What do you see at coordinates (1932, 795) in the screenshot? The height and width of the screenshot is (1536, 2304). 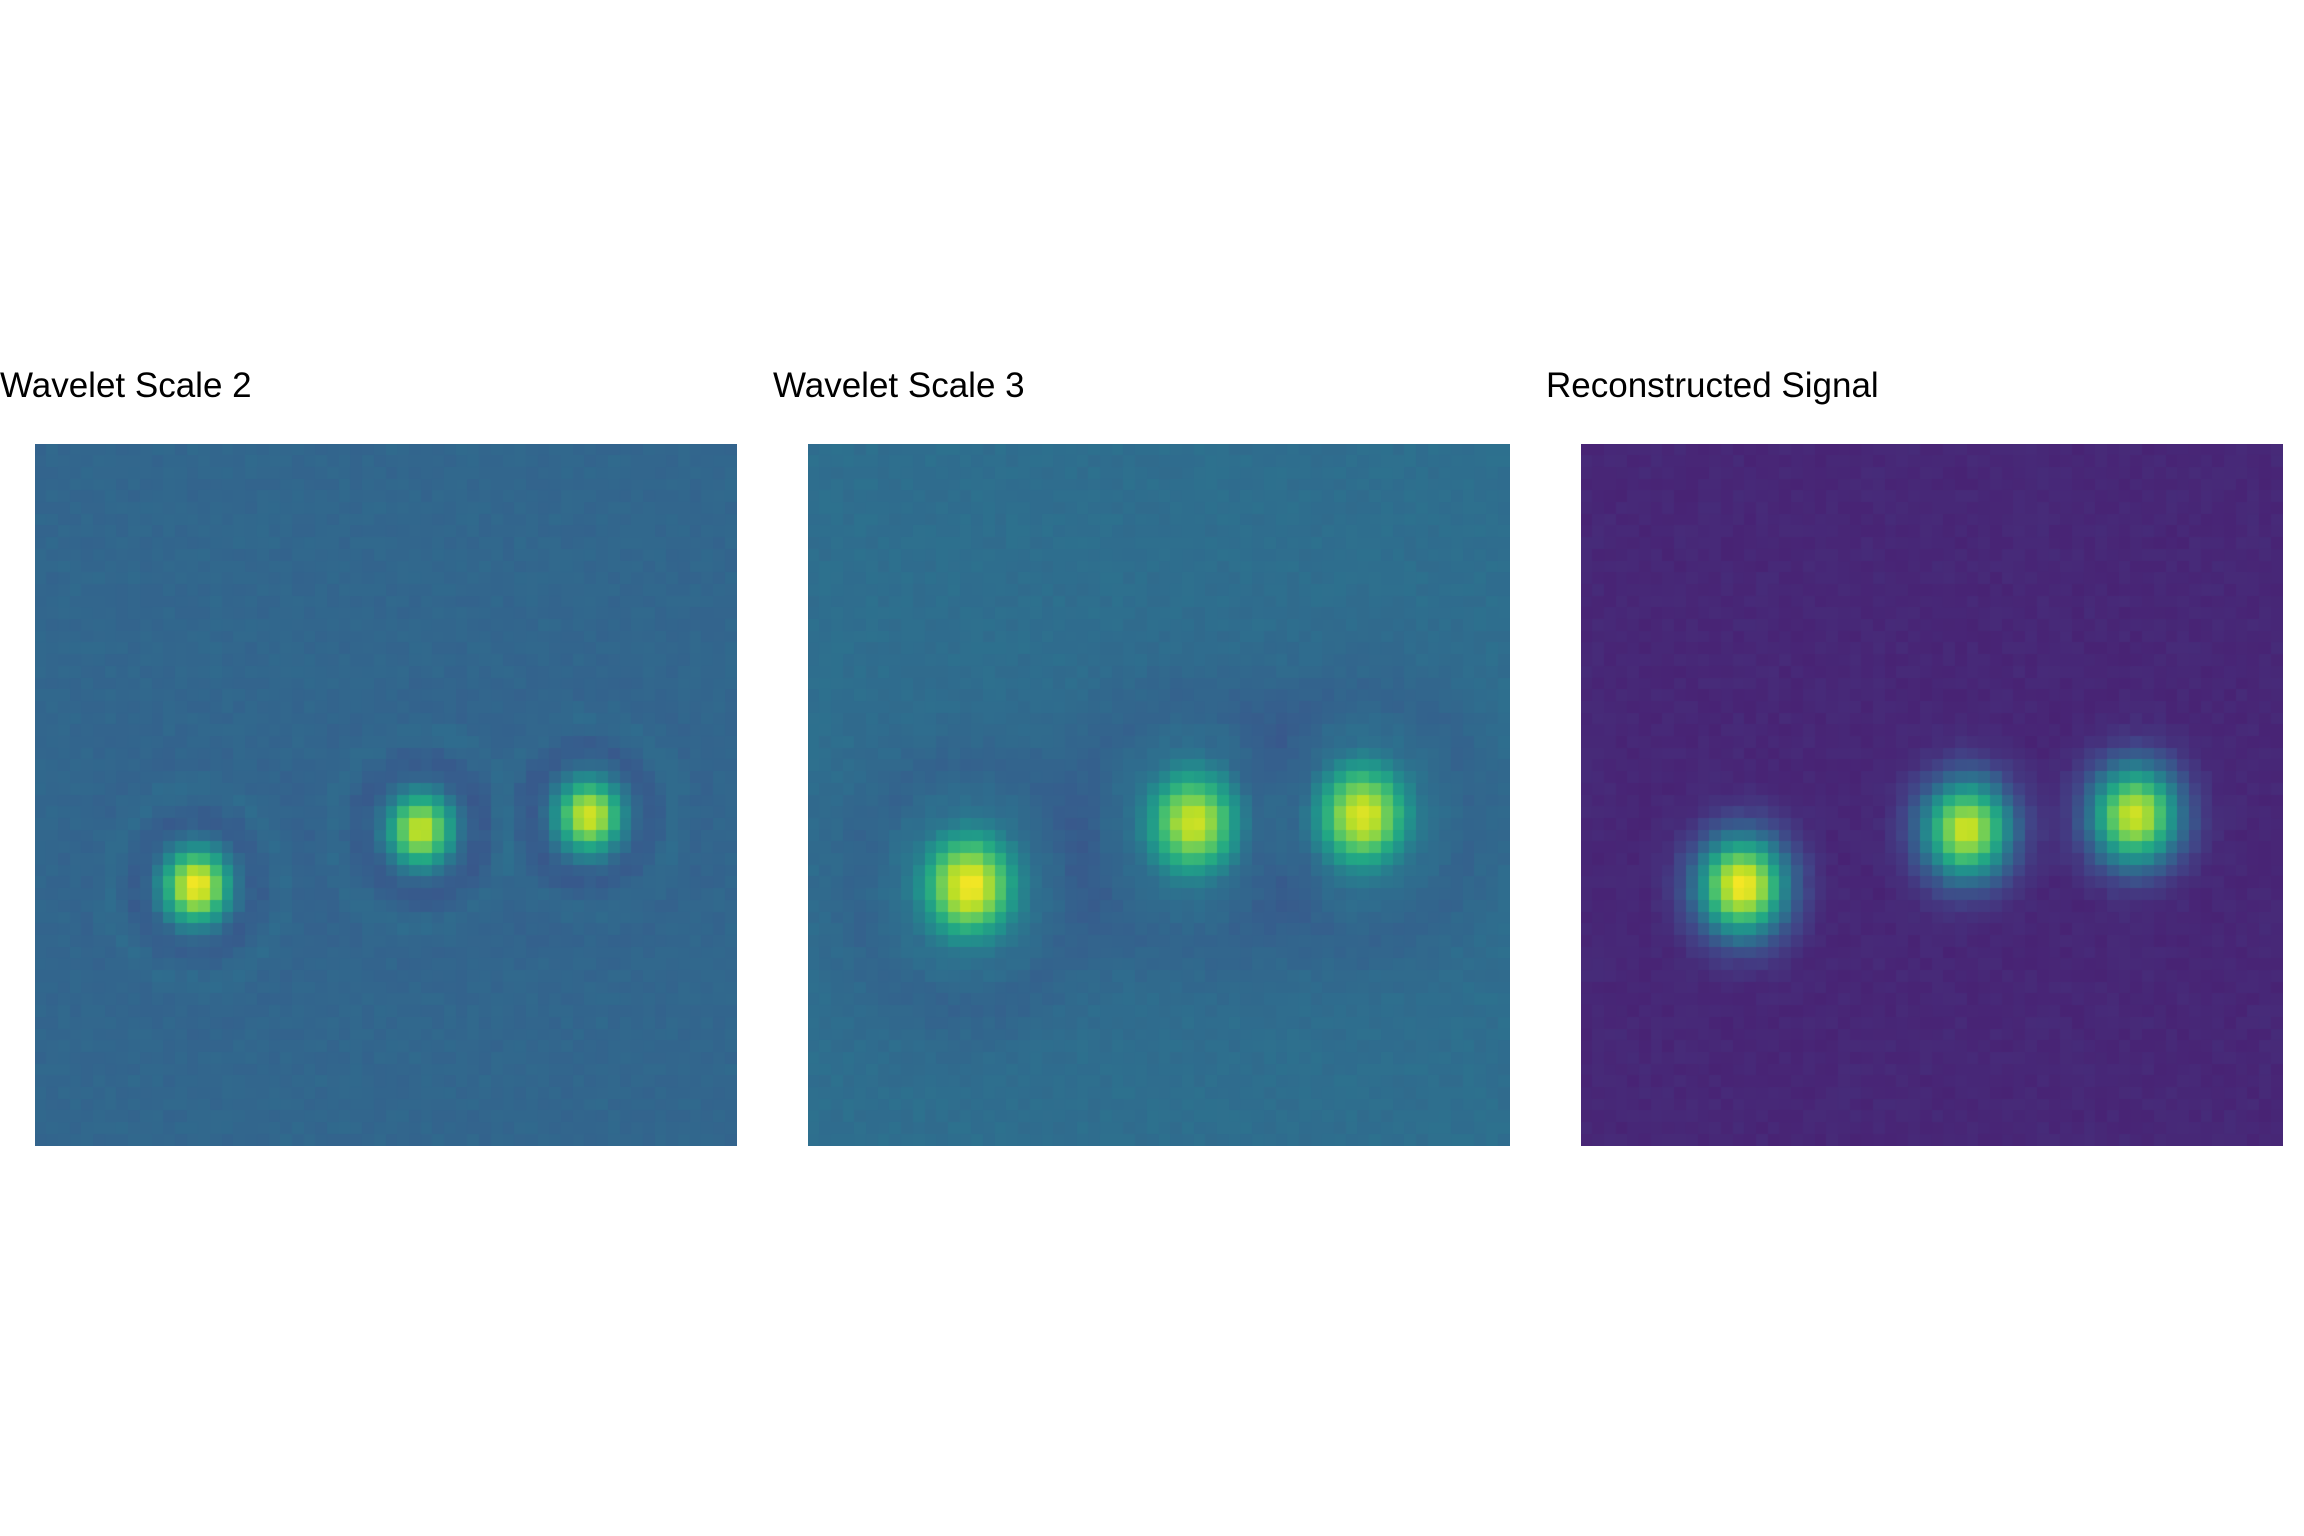 I see `heatmap-reconstructed-signal` at bounding box center [1932, 795].